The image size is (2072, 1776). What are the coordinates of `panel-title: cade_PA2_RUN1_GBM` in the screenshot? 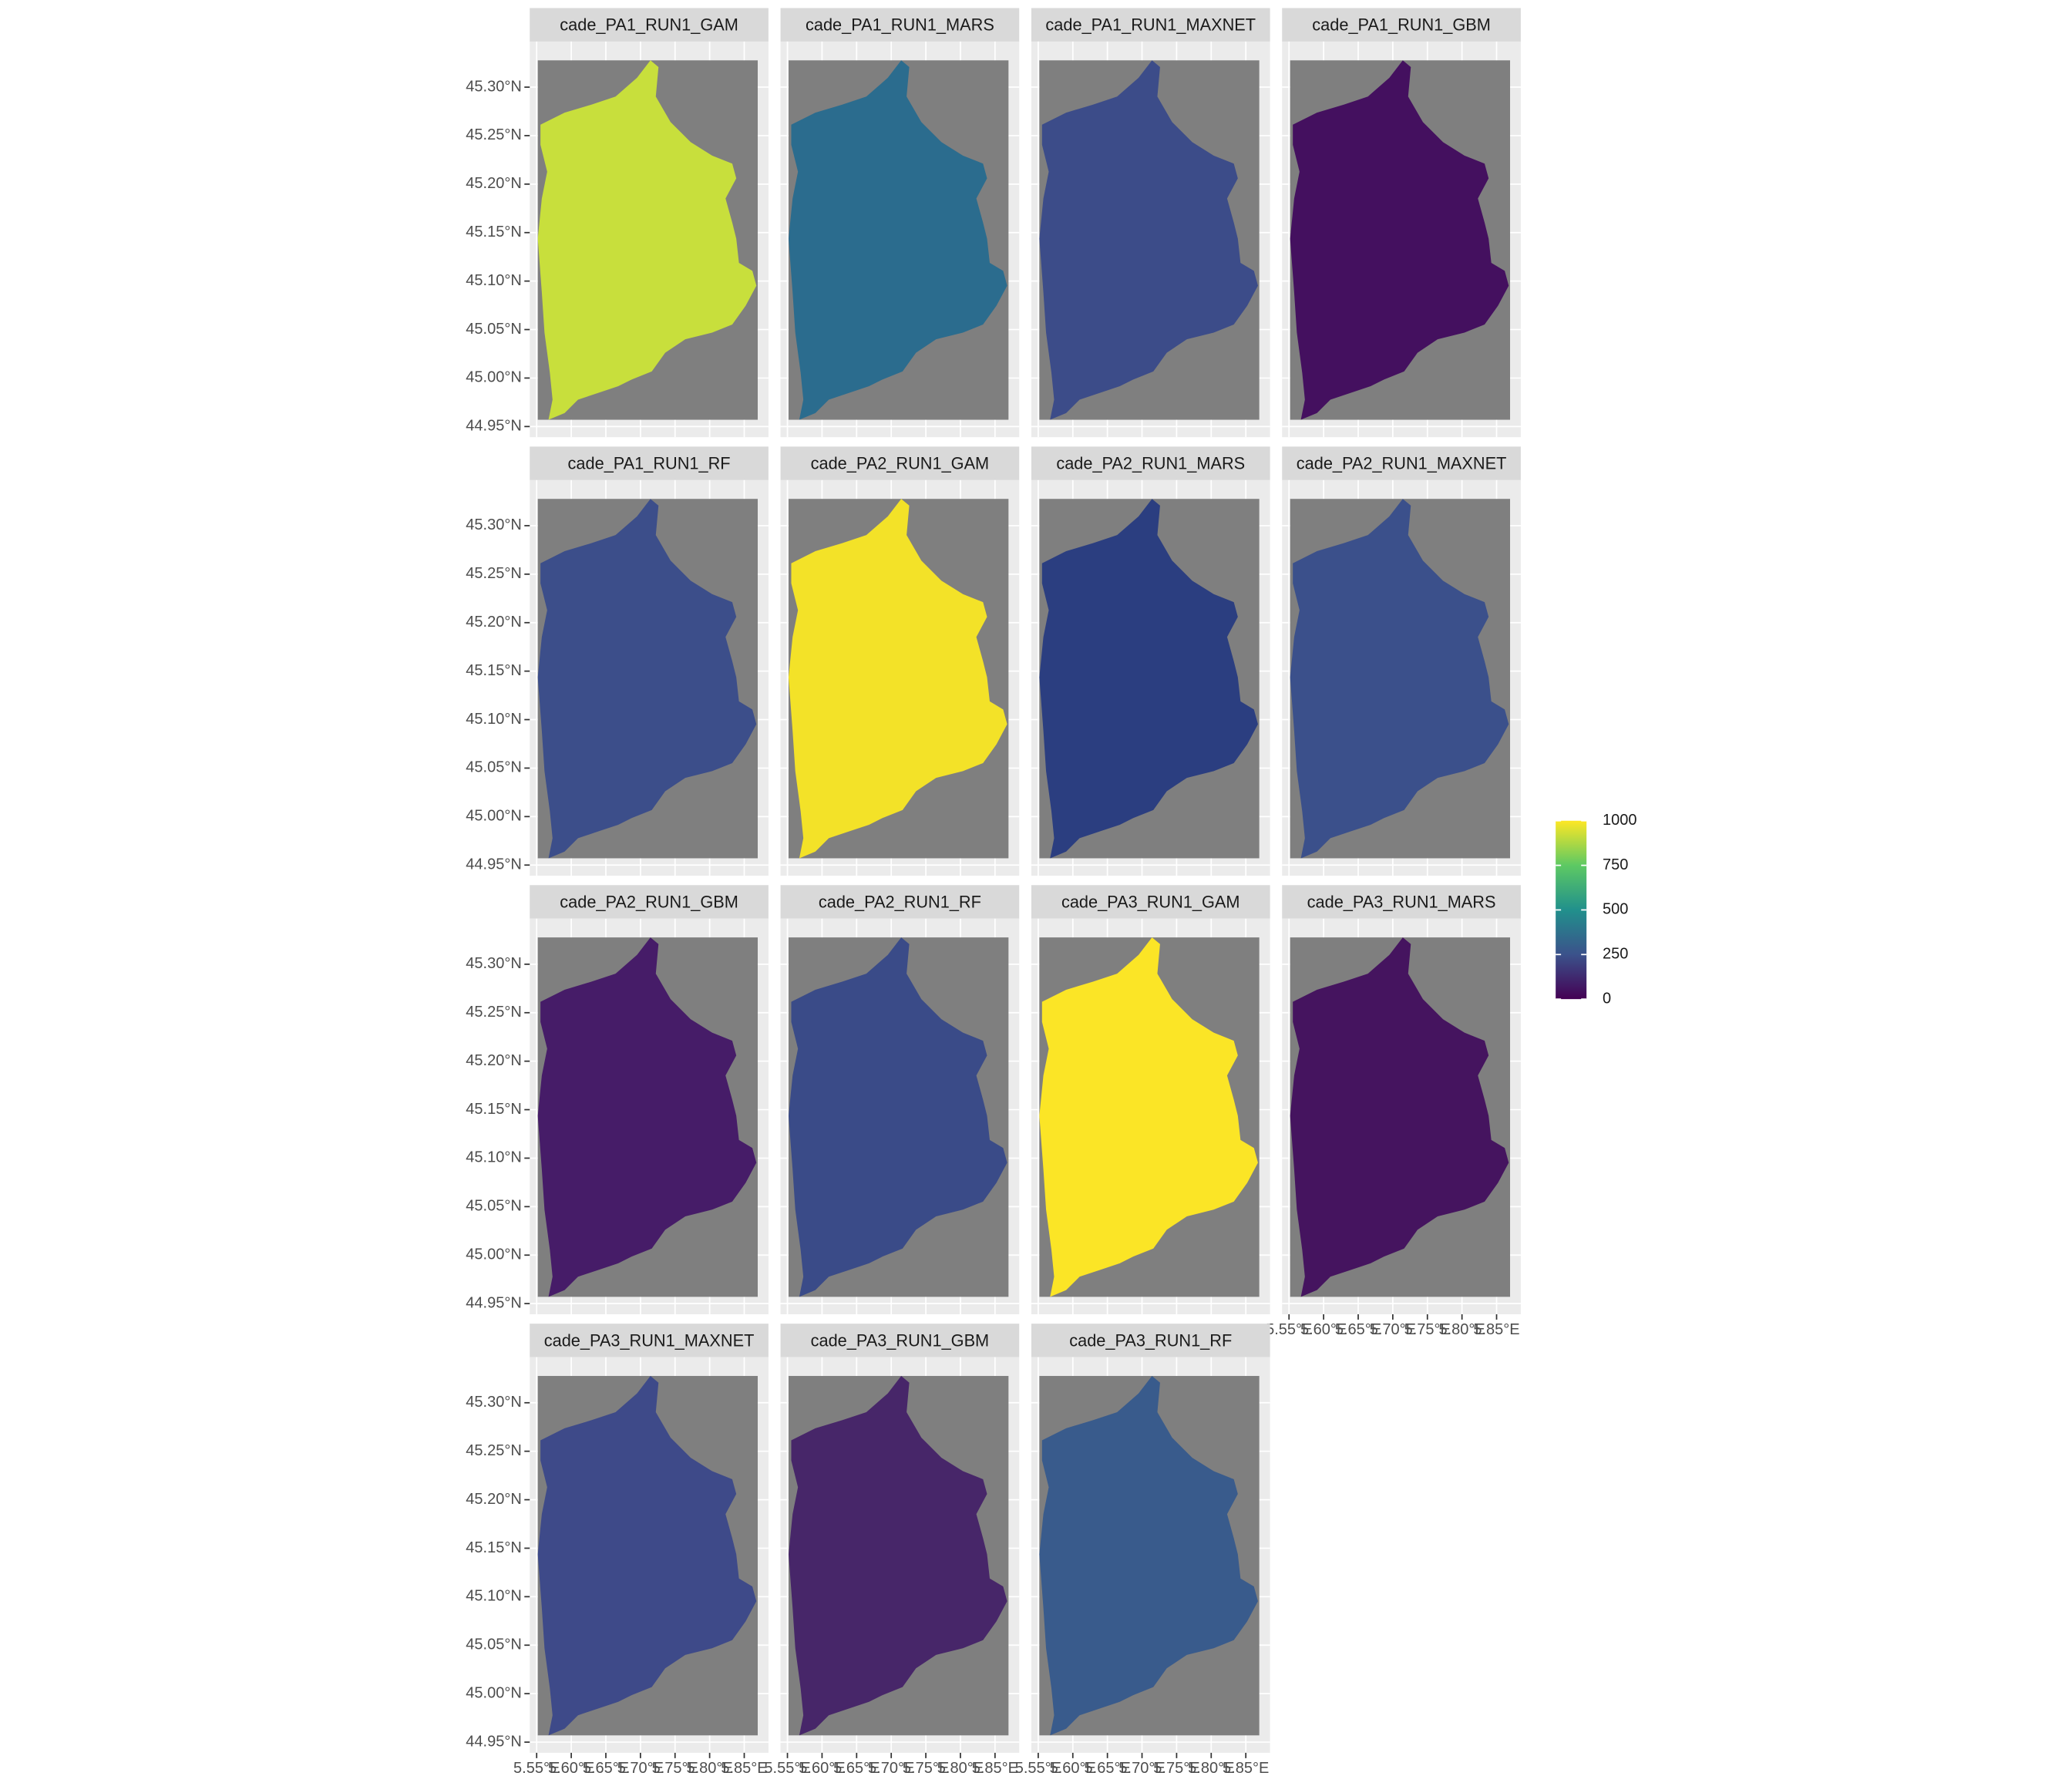 It's located at (649, 902).